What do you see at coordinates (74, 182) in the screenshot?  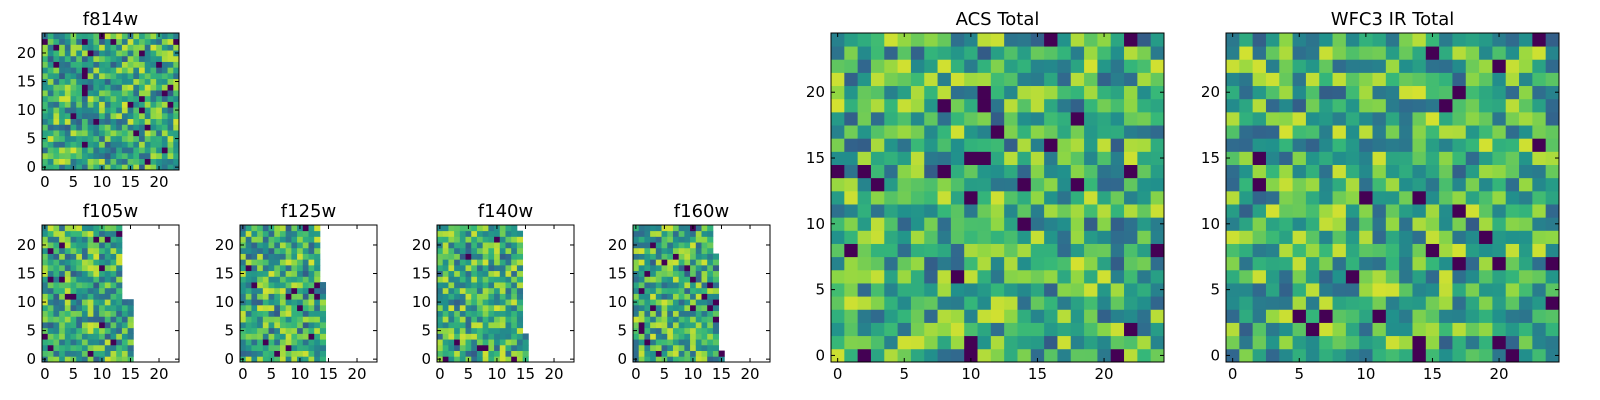 I see `x-tick-label: 5` at bounding box center [74, 182].